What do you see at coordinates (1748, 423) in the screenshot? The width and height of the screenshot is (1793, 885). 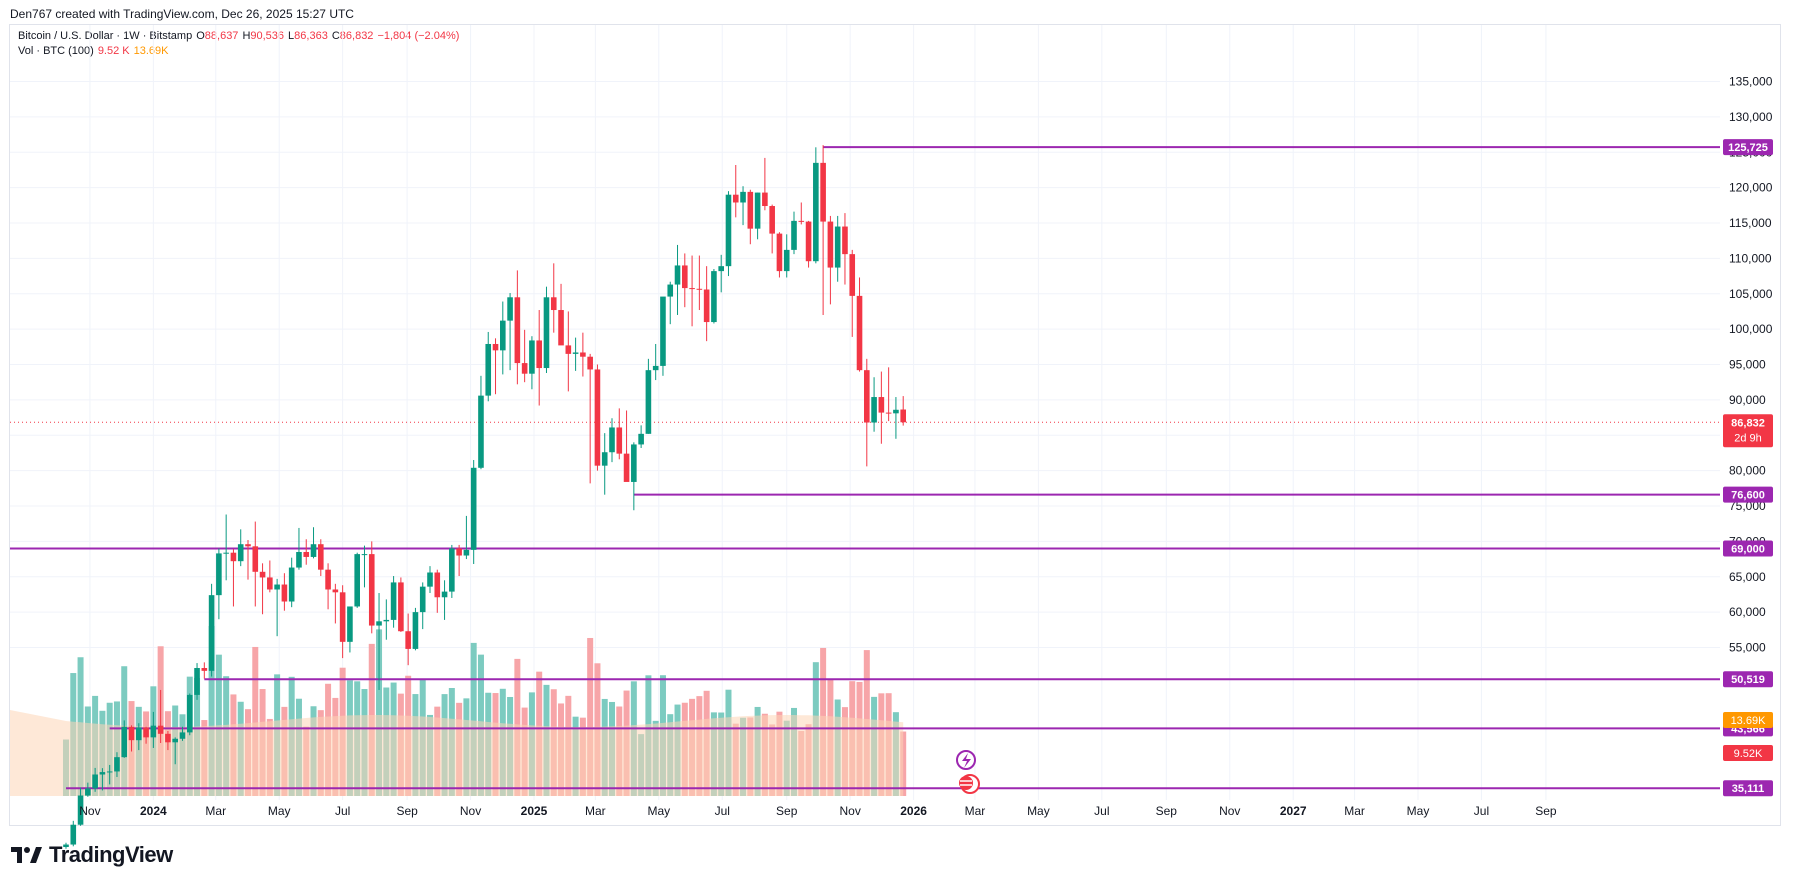 I see `last-price-label: 86,832` at bounding box center [1748, 423].